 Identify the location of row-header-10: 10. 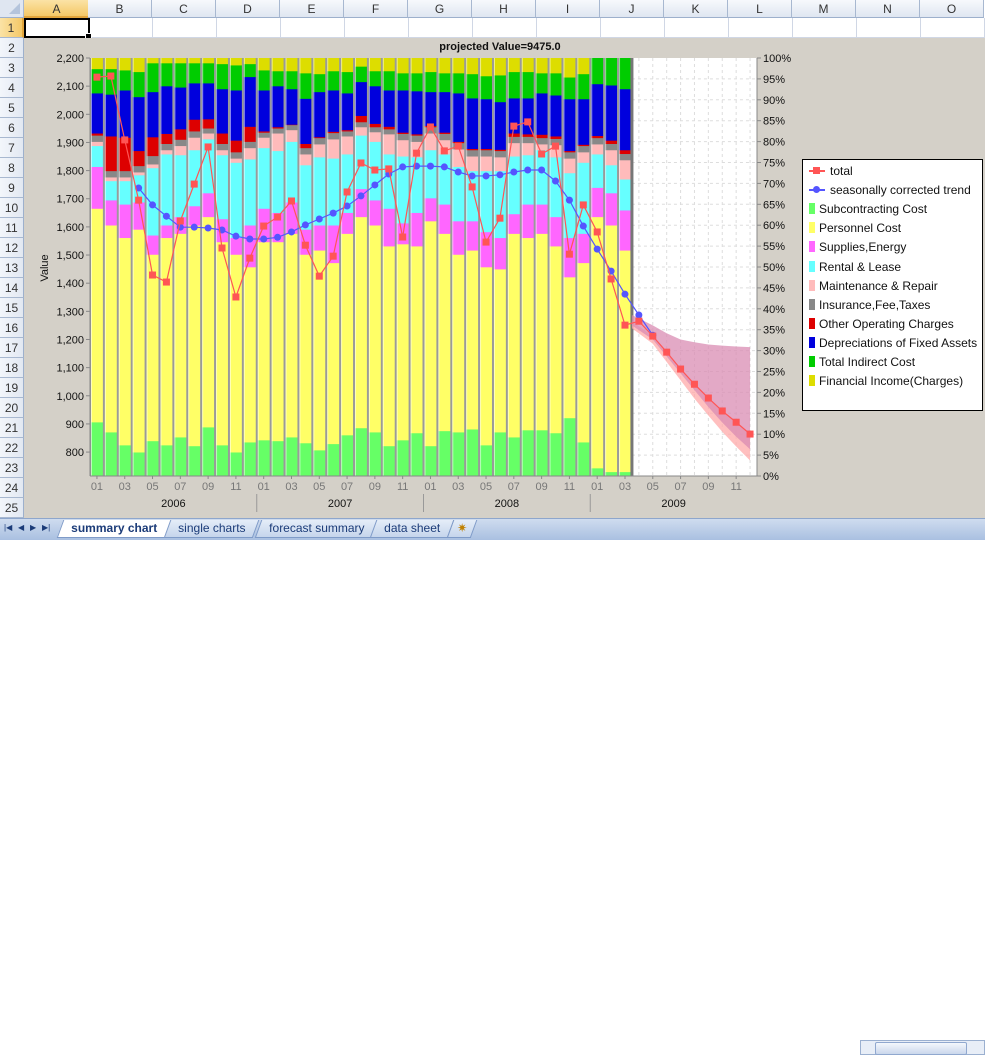
(12, 208).